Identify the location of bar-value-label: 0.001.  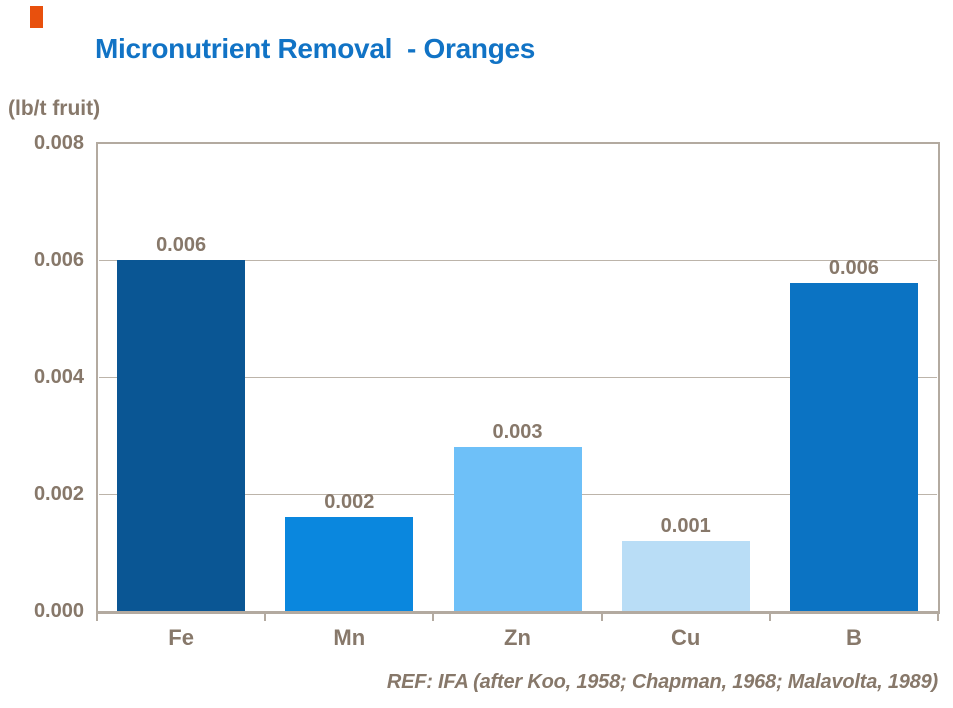
(685, 526).